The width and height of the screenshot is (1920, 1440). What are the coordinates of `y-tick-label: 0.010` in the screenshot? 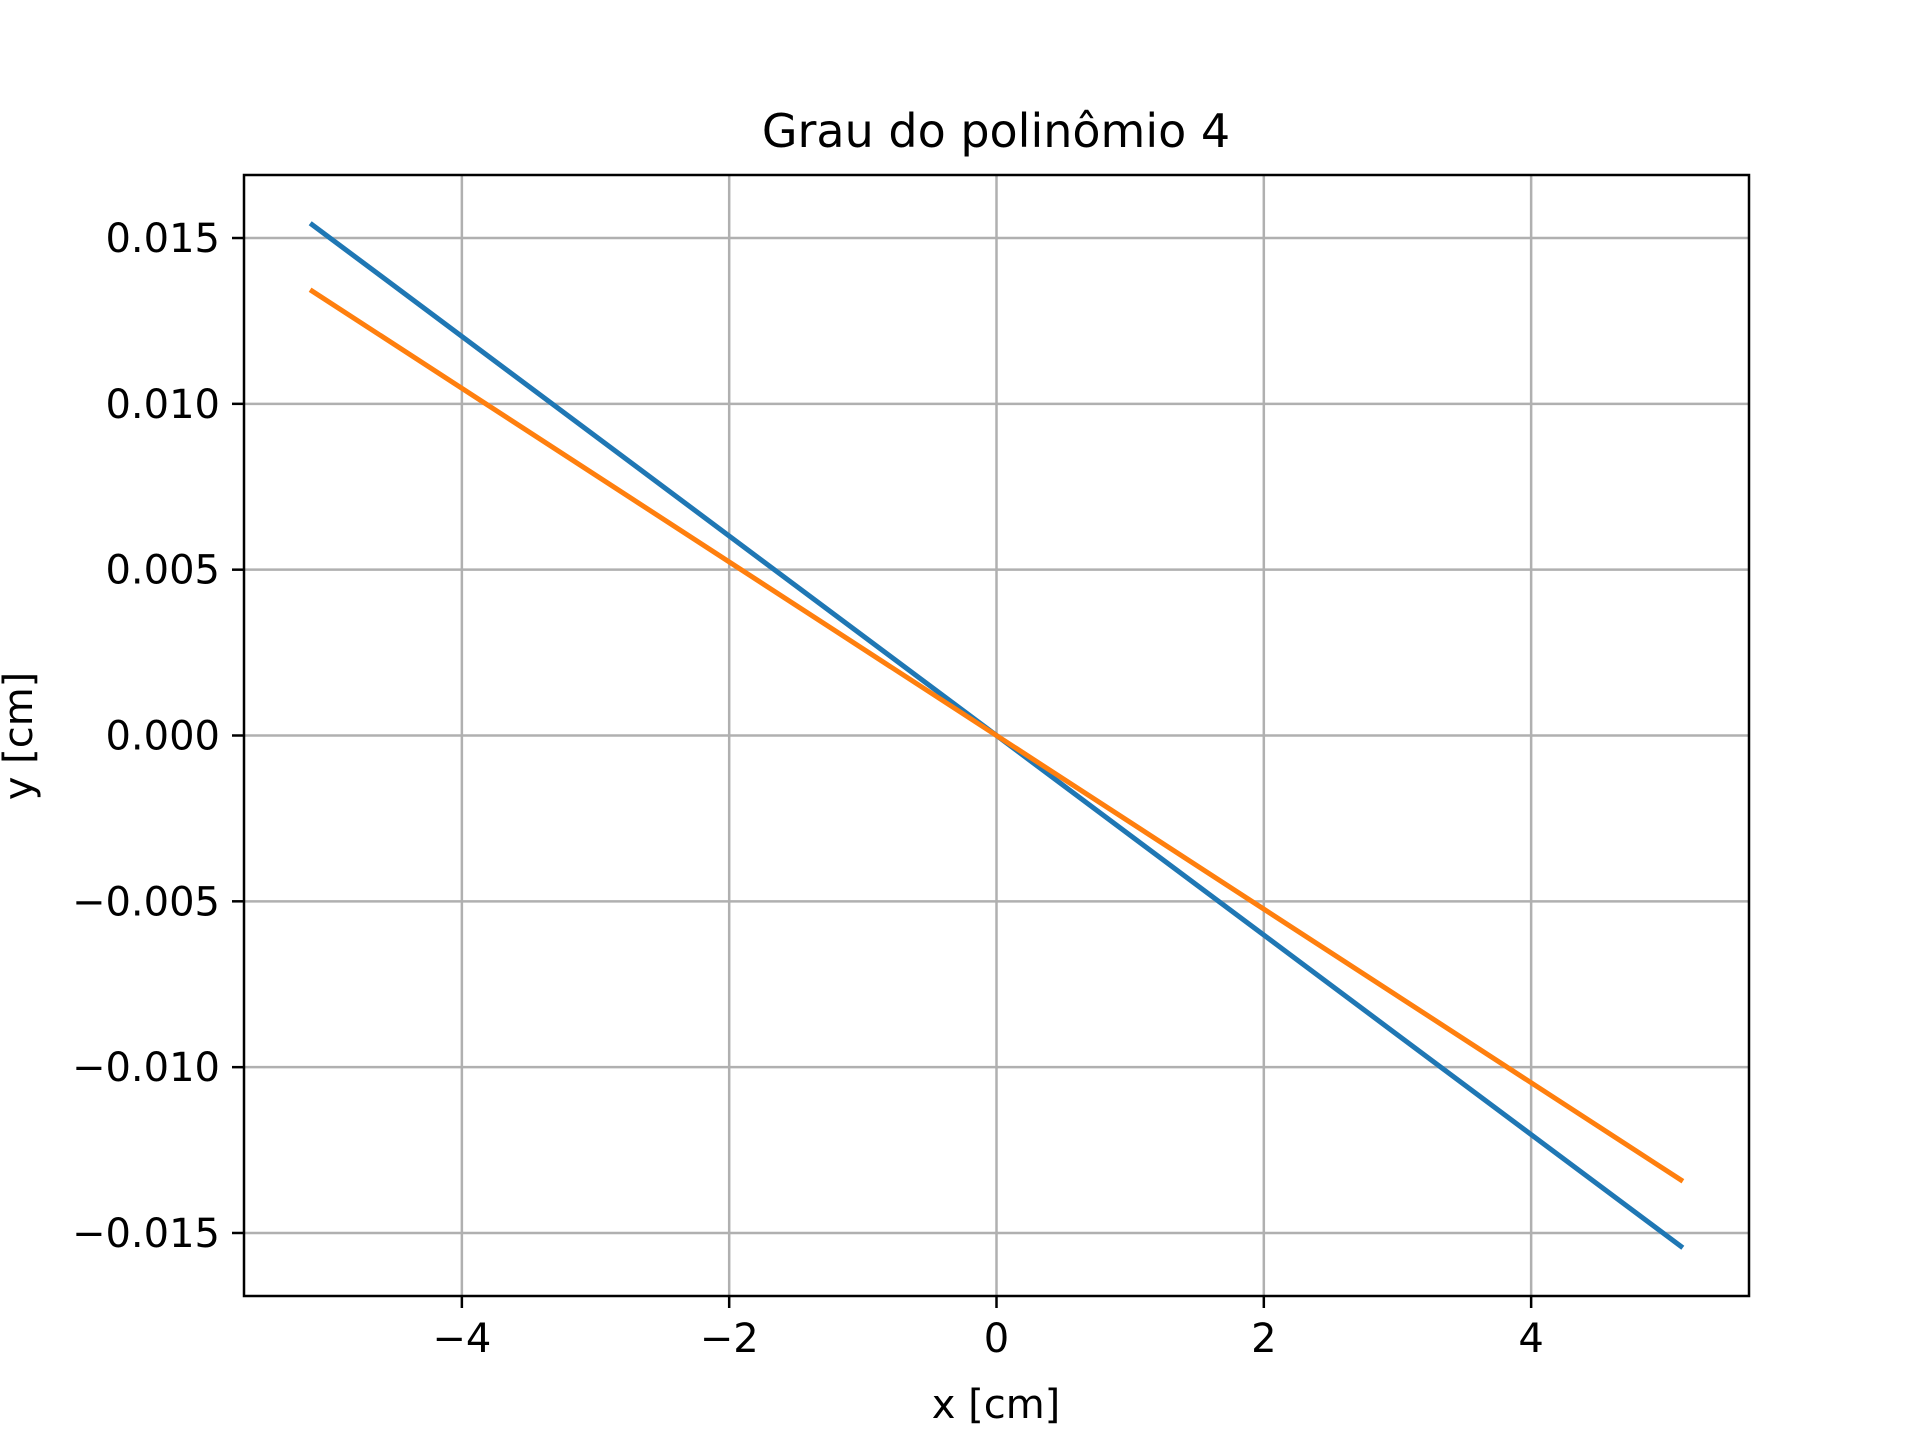 It's located at (162, 405).